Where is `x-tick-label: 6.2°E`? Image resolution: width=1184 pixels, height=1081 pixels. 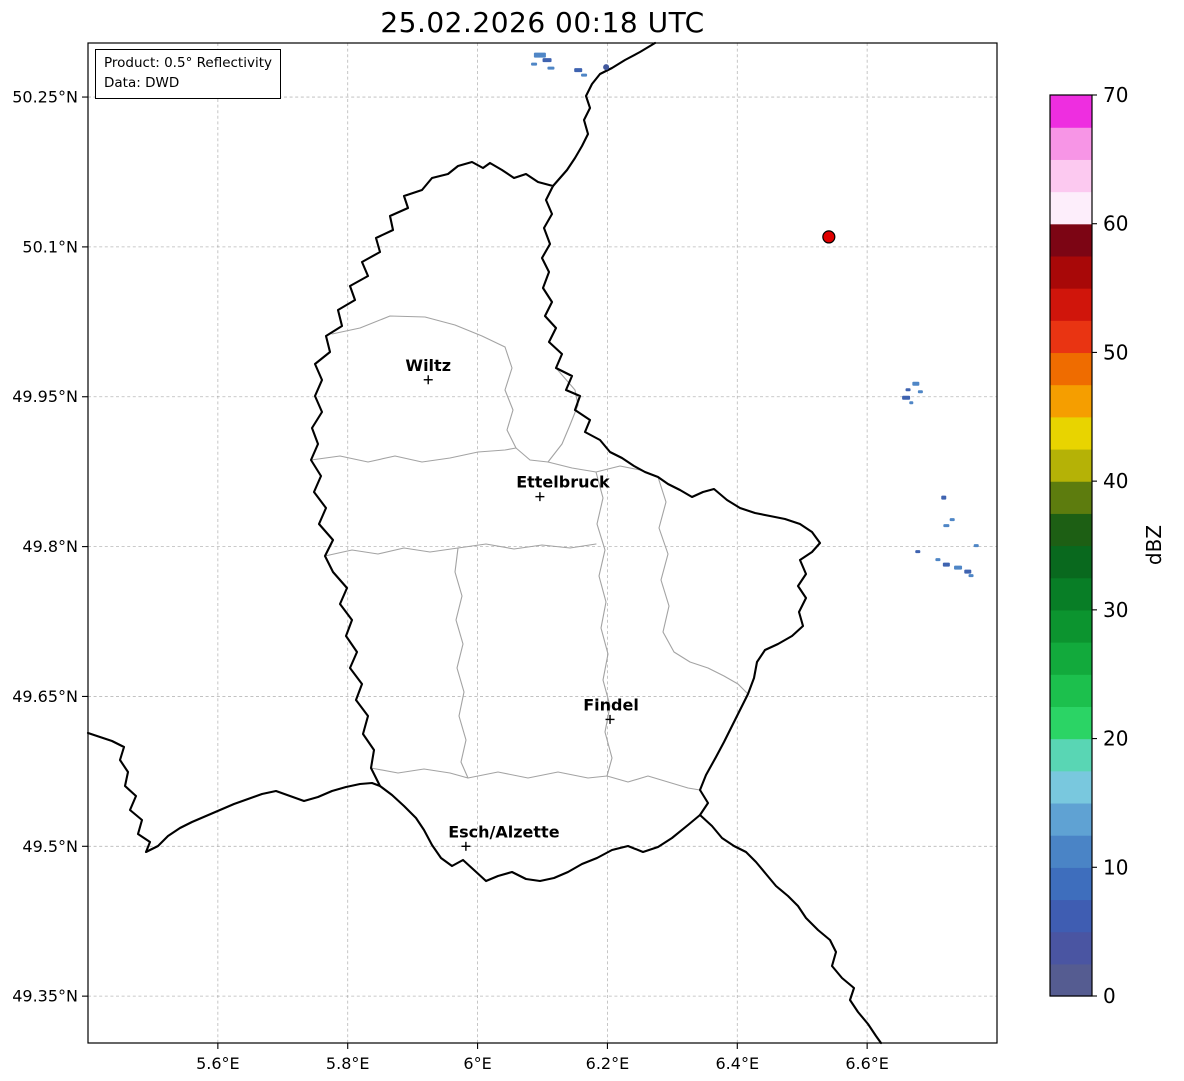 x-tick-label: 6.2°E is located at coordinates (608, 1063).